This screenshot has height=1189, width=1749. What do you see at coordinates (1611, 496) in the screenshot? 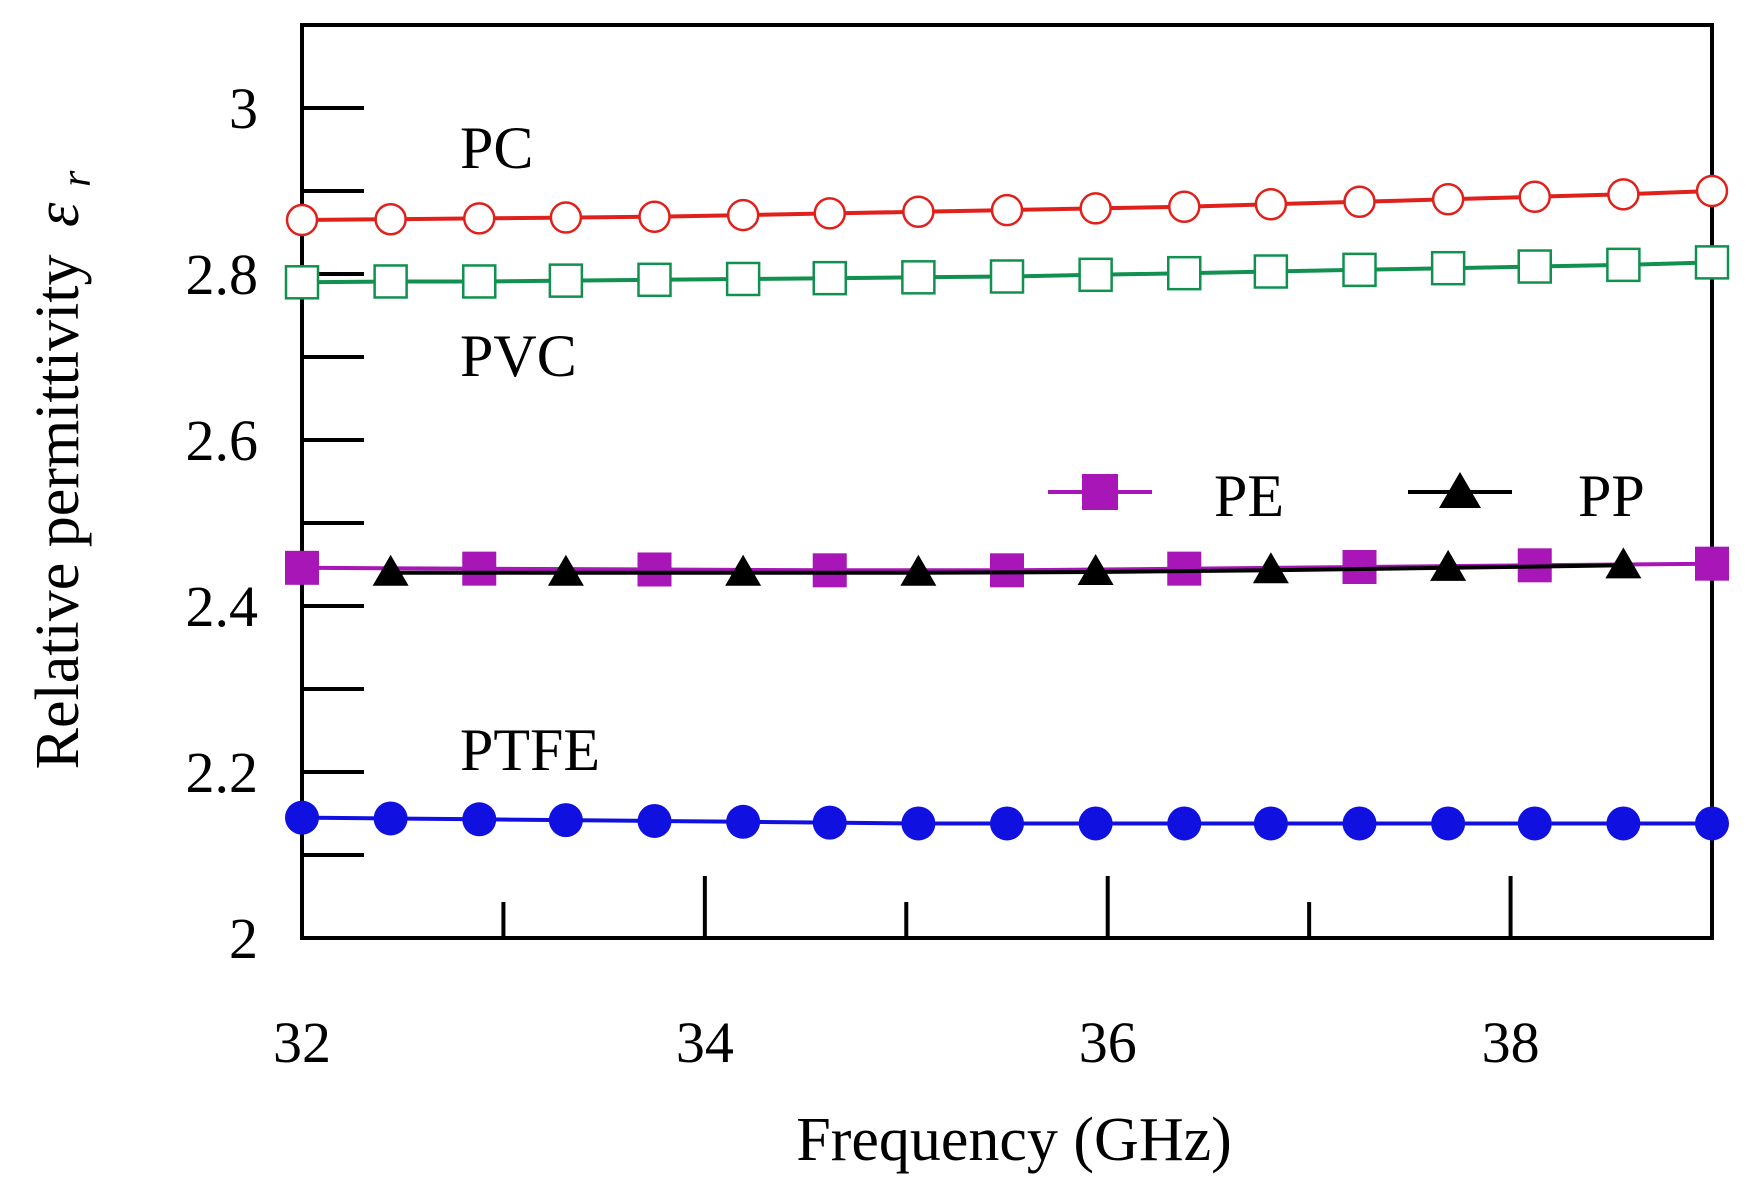
I see `legend-pp-label: PP` at bounding box center [1611, 496].